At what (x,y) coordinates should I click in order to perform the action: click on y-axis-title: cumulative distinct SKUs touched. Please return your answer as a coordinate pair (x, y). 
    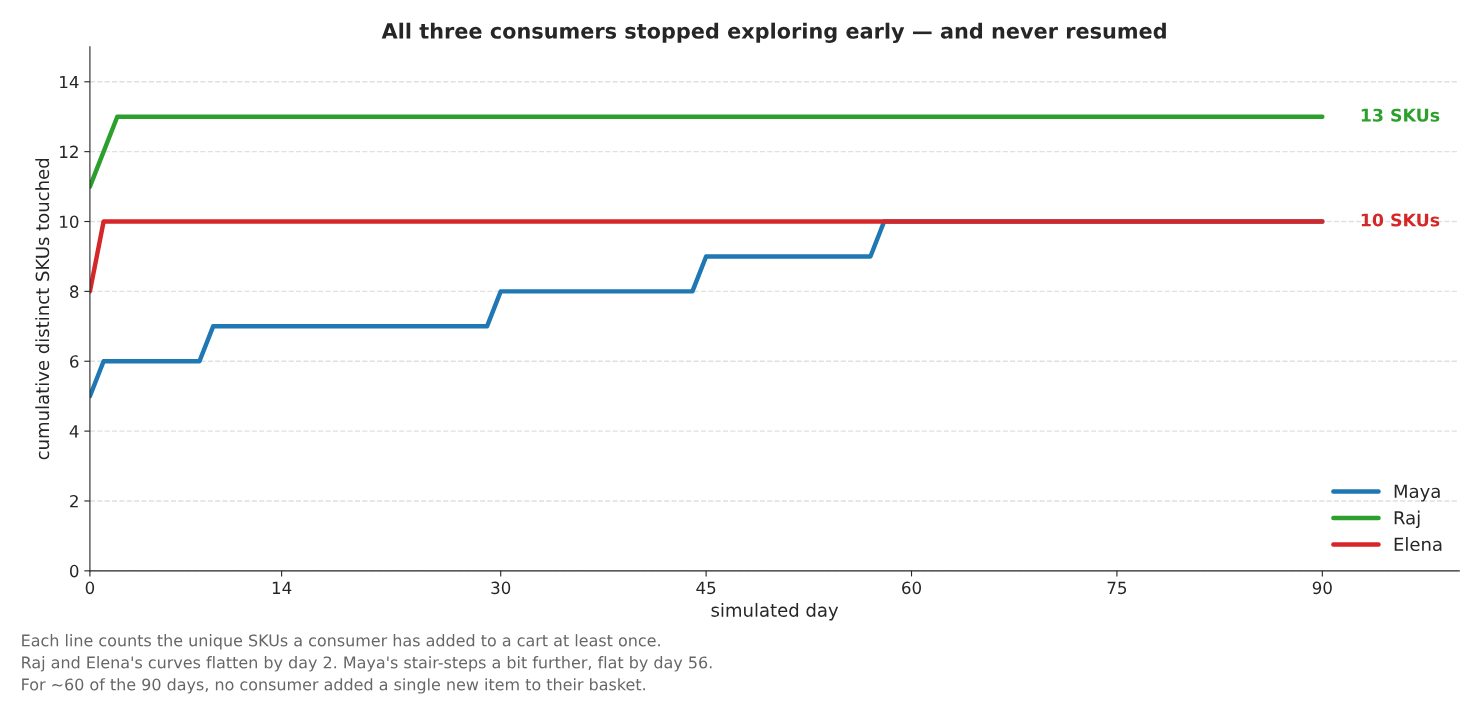
    Looking at the image, I should click on (42, 309).